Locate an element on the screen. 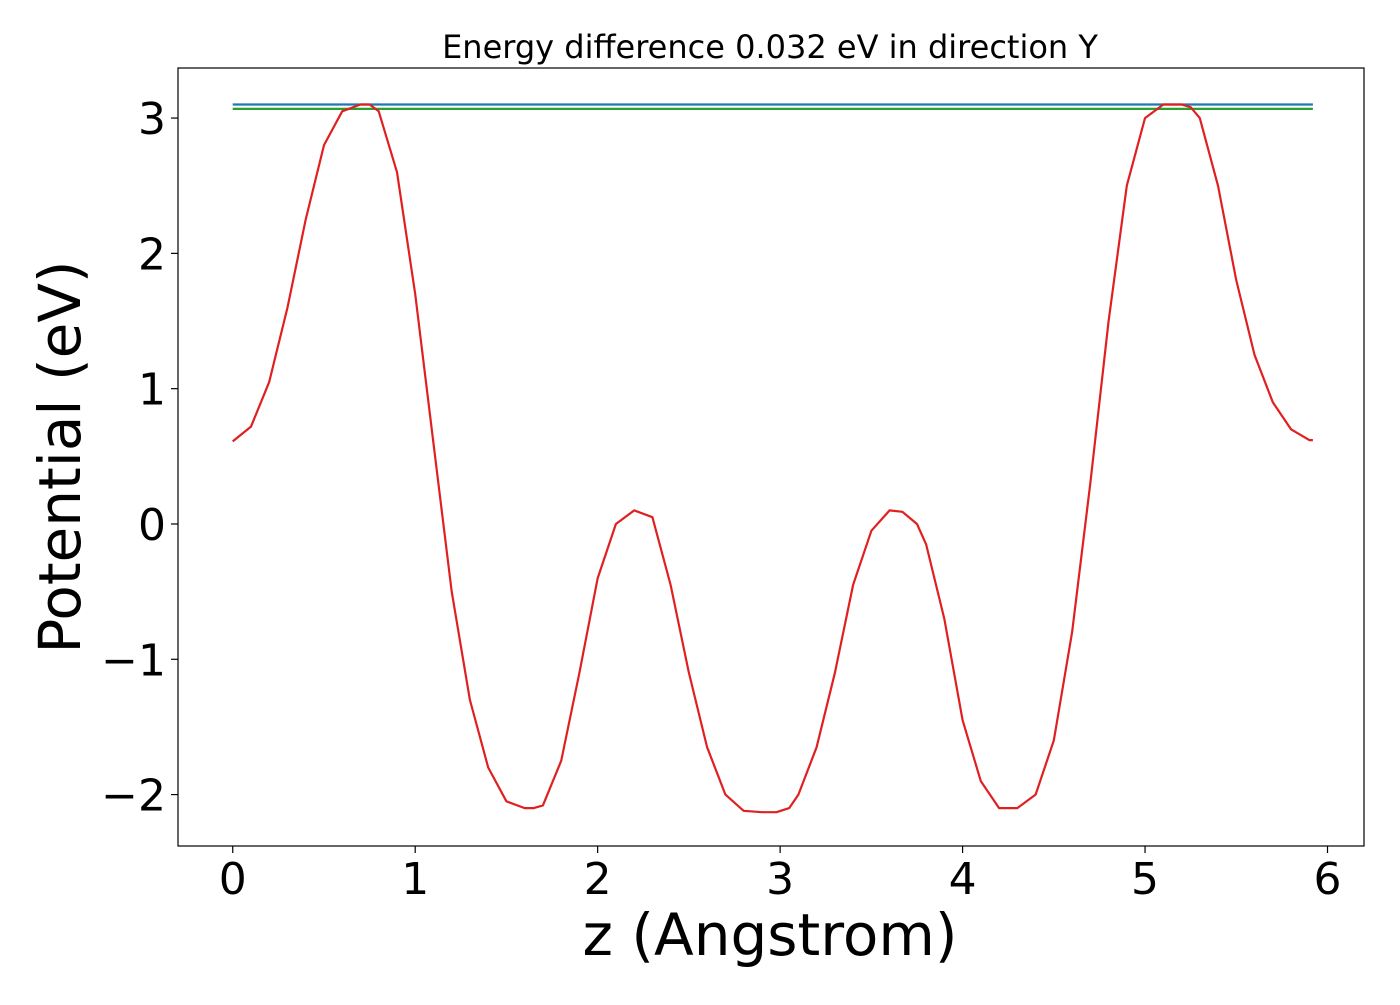  y-tick-label: 2 is located at coordinates (152, 254).